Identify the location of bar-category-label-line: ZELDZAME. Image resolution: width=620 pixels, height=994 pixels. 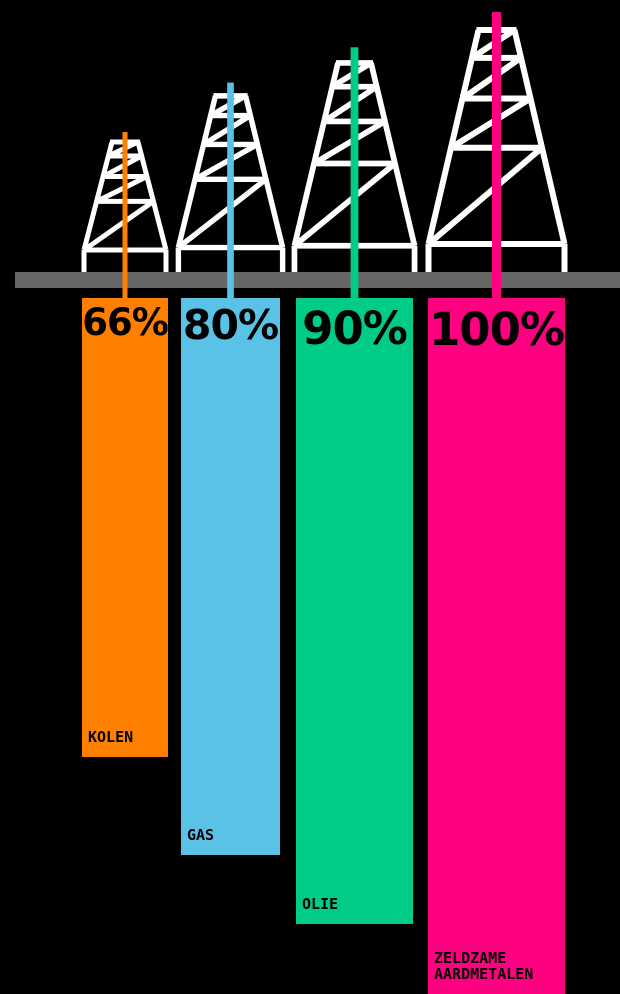
(470, 958).